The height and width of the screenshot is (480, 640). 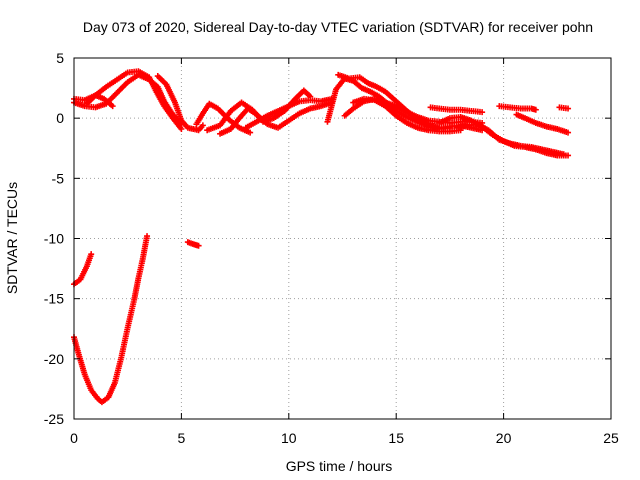 What do you see at coordinates (60, 118) in the screenshot?
I see `y-tick-label: 0` at bounding box center [60, 118].